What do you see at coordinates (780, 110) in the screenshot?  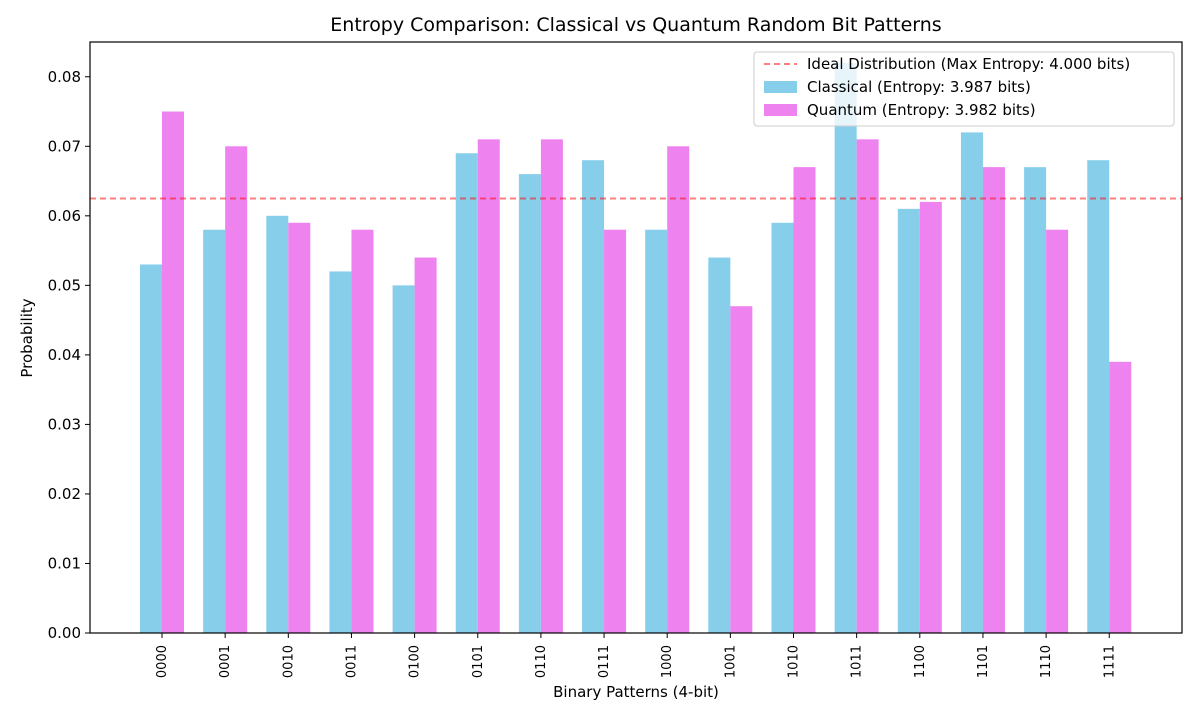 I see `legend-quantum-swatch` at bounding box center [780, 110].